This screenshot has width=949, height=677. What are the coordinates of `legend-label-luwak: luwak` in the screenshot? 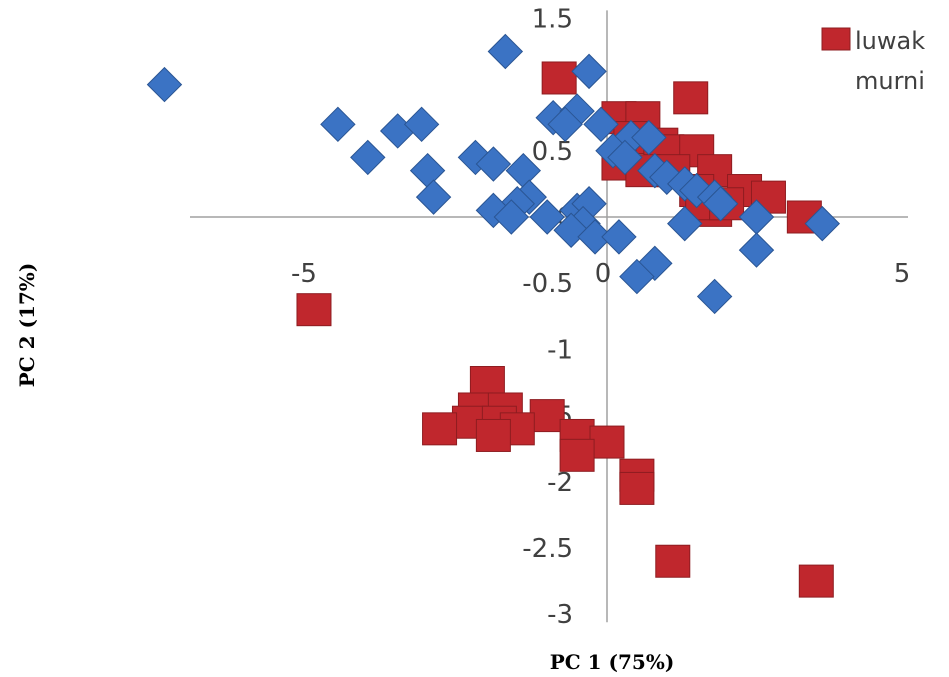 It's located at (890, 41).